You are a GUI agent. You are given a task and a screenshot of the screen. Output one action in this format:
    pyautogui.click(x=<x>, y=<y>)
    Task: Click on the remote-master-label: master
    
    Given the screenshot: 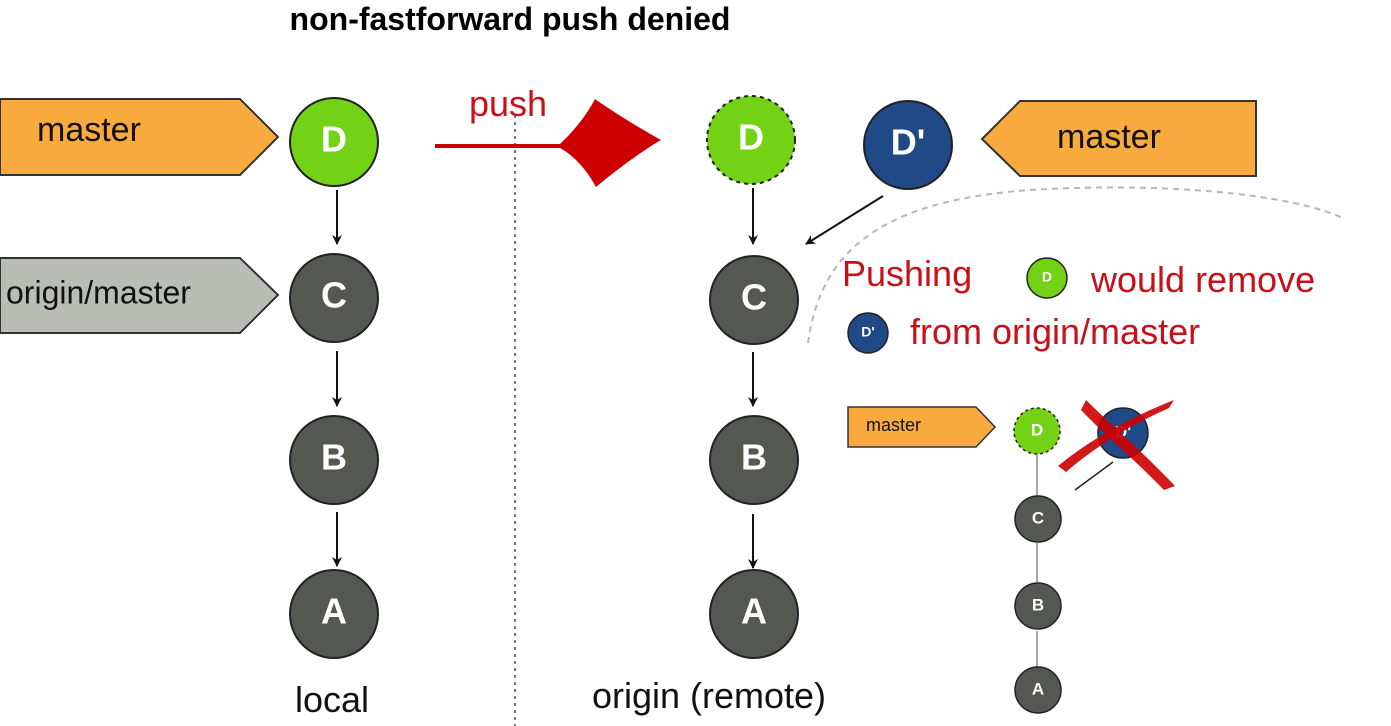 What is the action you would take?
    pyautogui.click(x=1109, y=137)
    